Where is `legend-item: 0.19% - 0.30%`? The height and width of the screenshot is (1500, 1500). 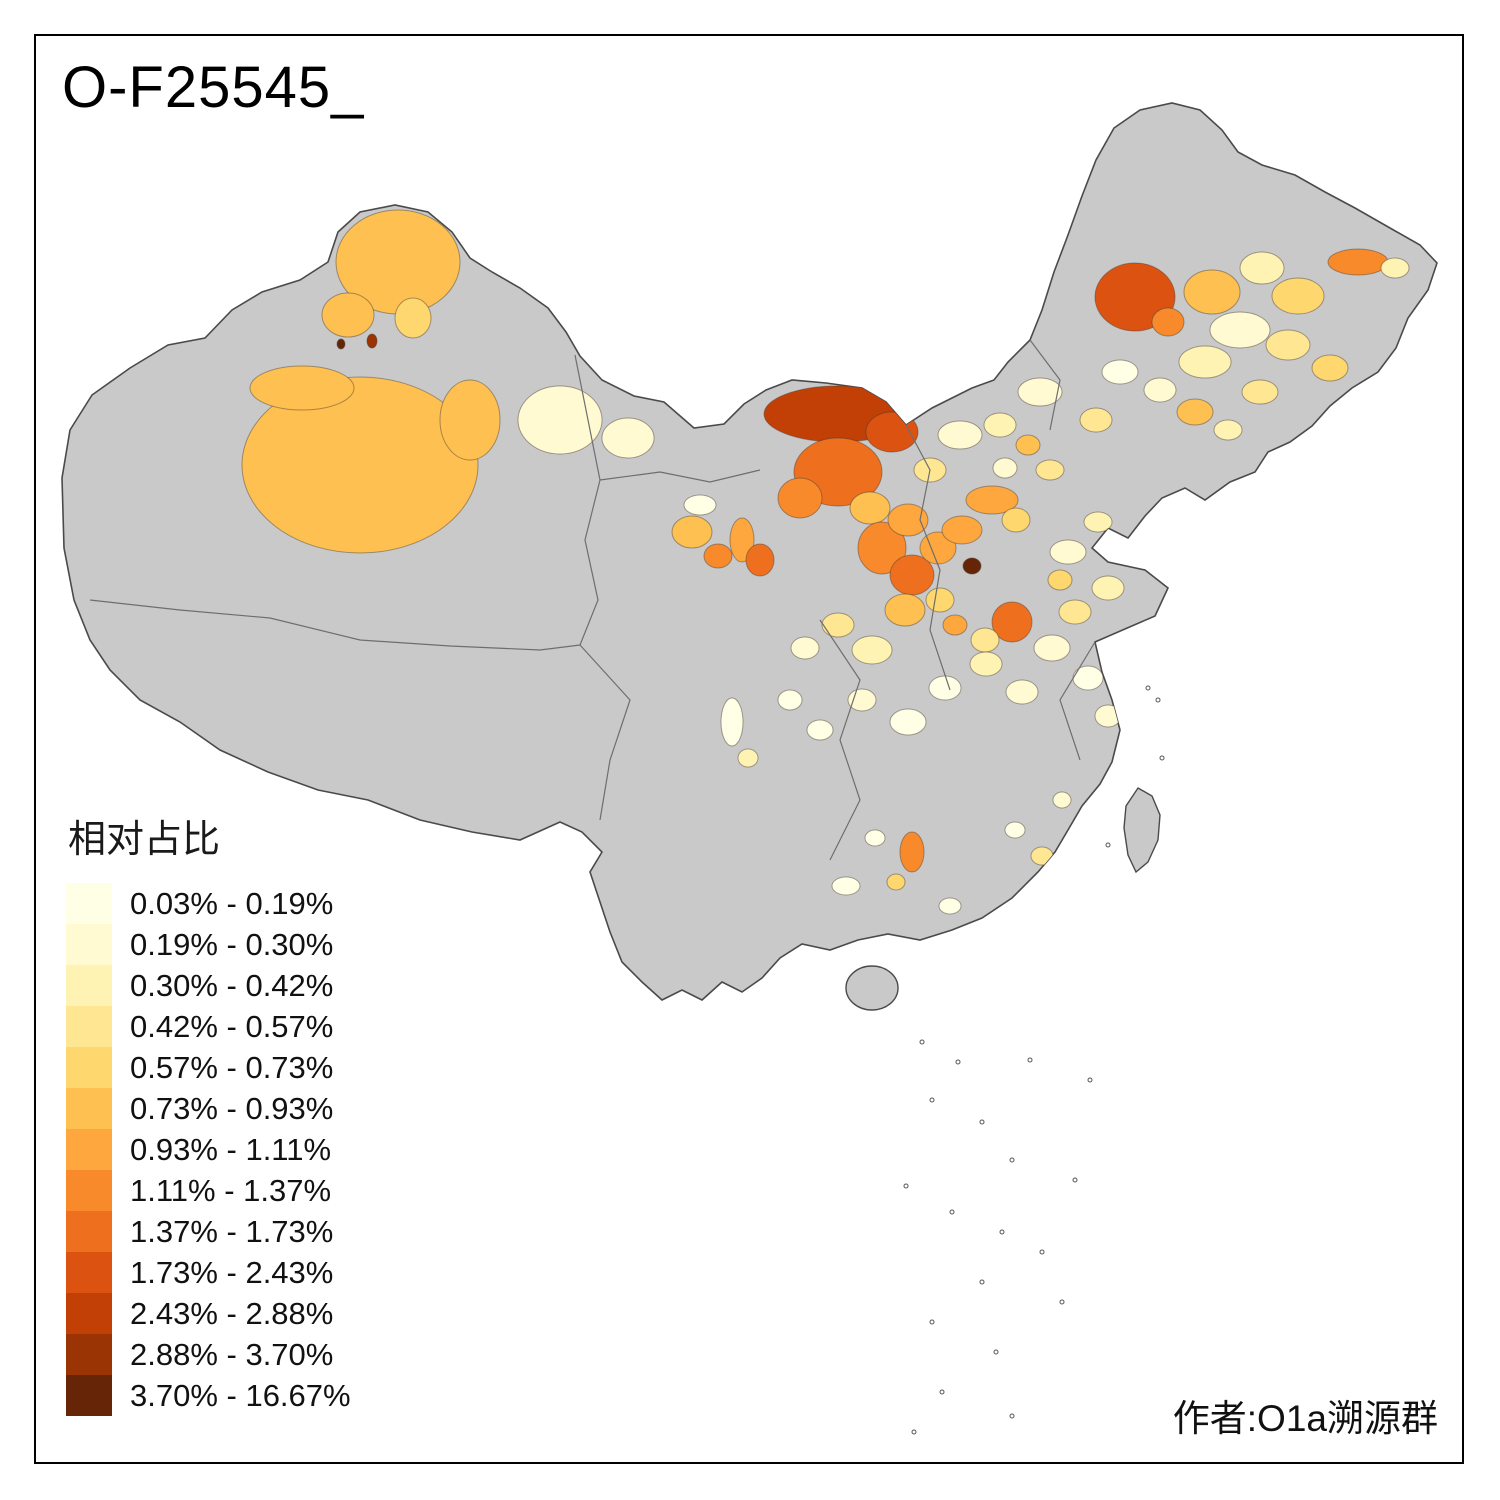
legend-item: 0.19% - 0.30% is located at coordinates (208, 944).